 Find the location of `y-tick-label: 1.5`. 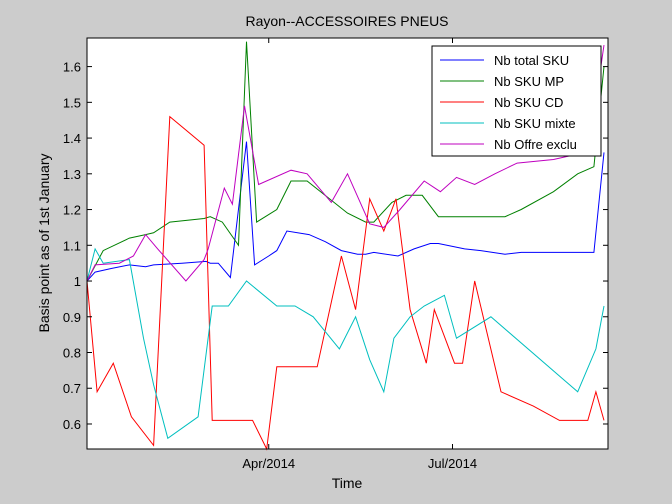

y-tick-label: 1.5 is located at coordinates (72, 102).